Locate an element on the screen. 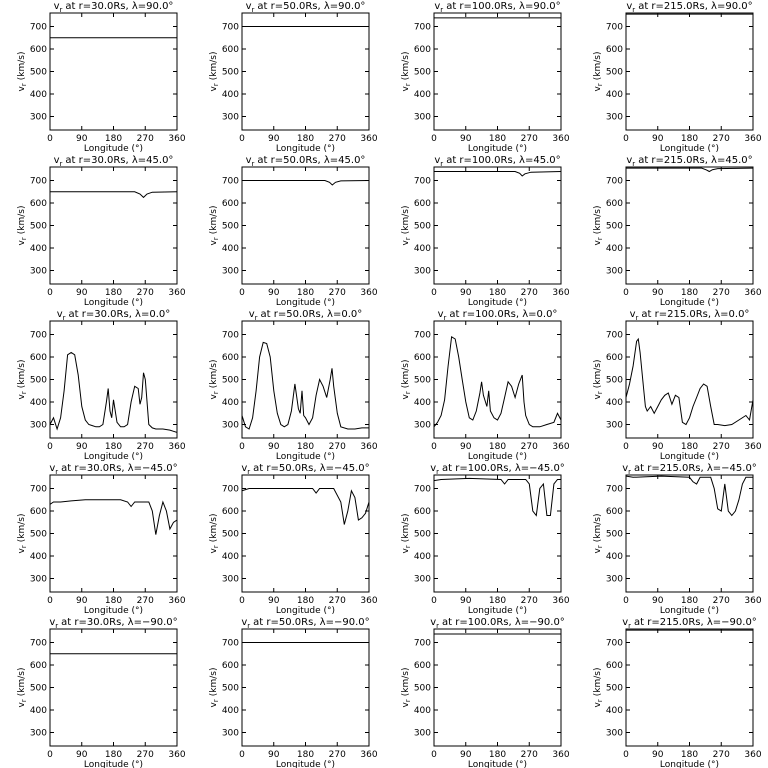 The image size is (768, 768). title-text: at r=100.0Rs, λ=−45.0° is located at coordinates (503, 468).